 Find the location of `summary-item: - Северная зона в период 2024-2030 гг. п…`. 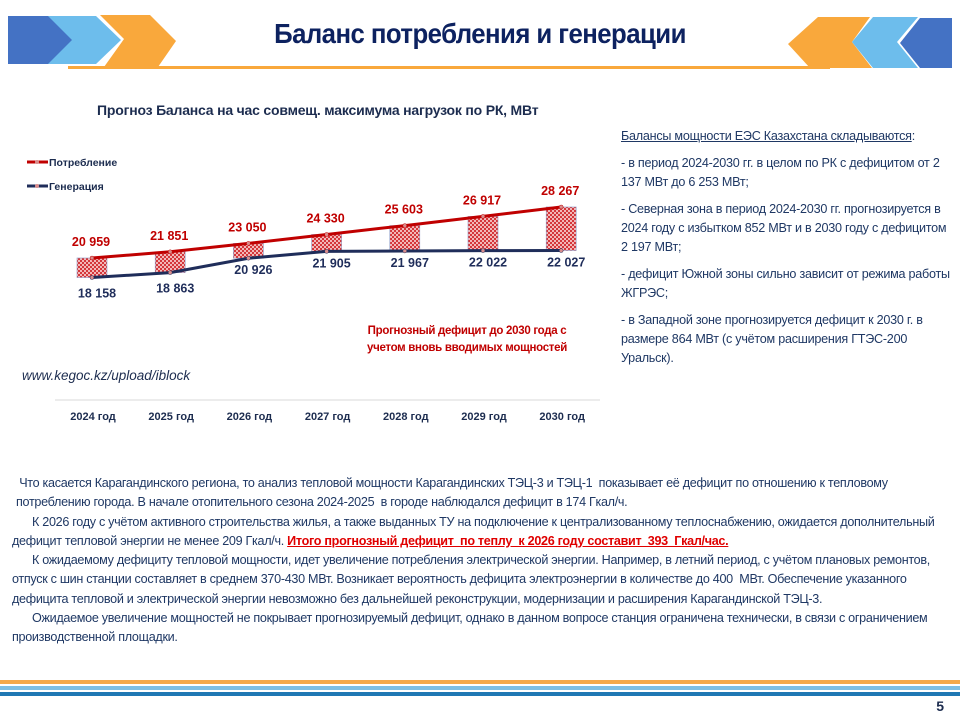

summary-item: - Северная зона в период 2024-2030 гг. п… is located at coordinates (784, 228).